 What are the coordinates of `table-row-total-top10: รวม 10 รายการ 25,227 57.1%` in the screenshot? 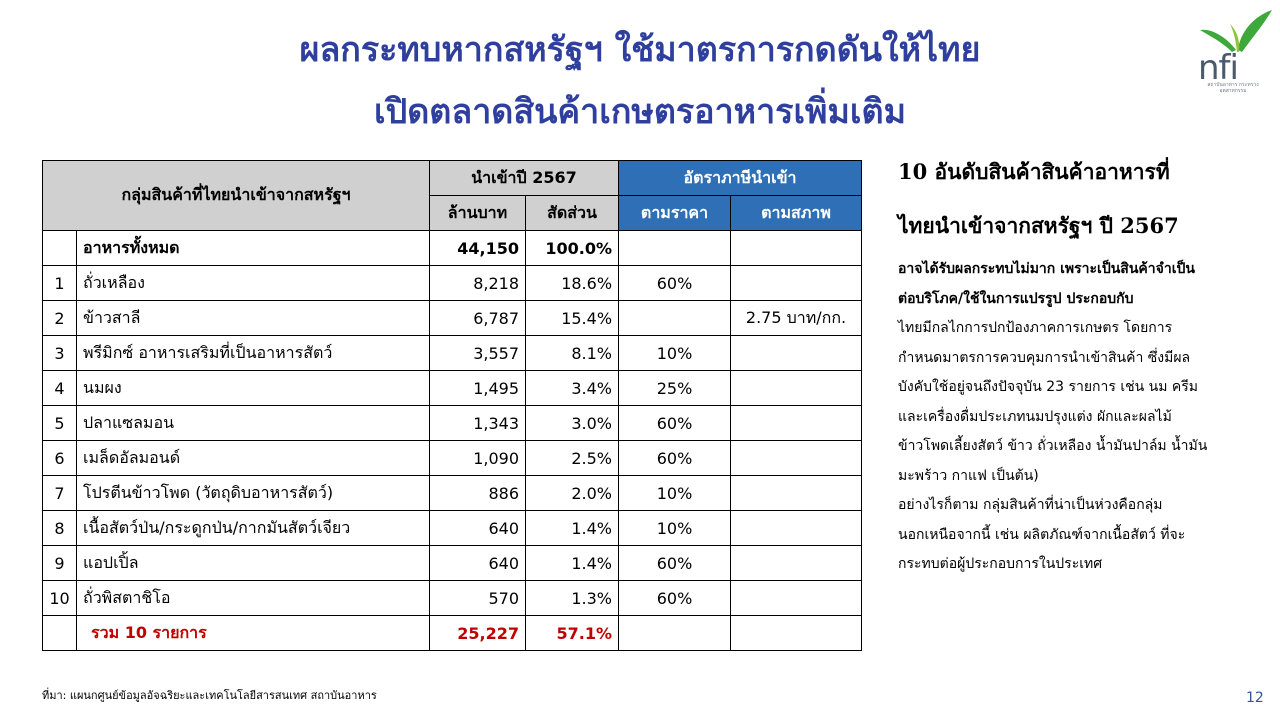 It's located at (452, 633).